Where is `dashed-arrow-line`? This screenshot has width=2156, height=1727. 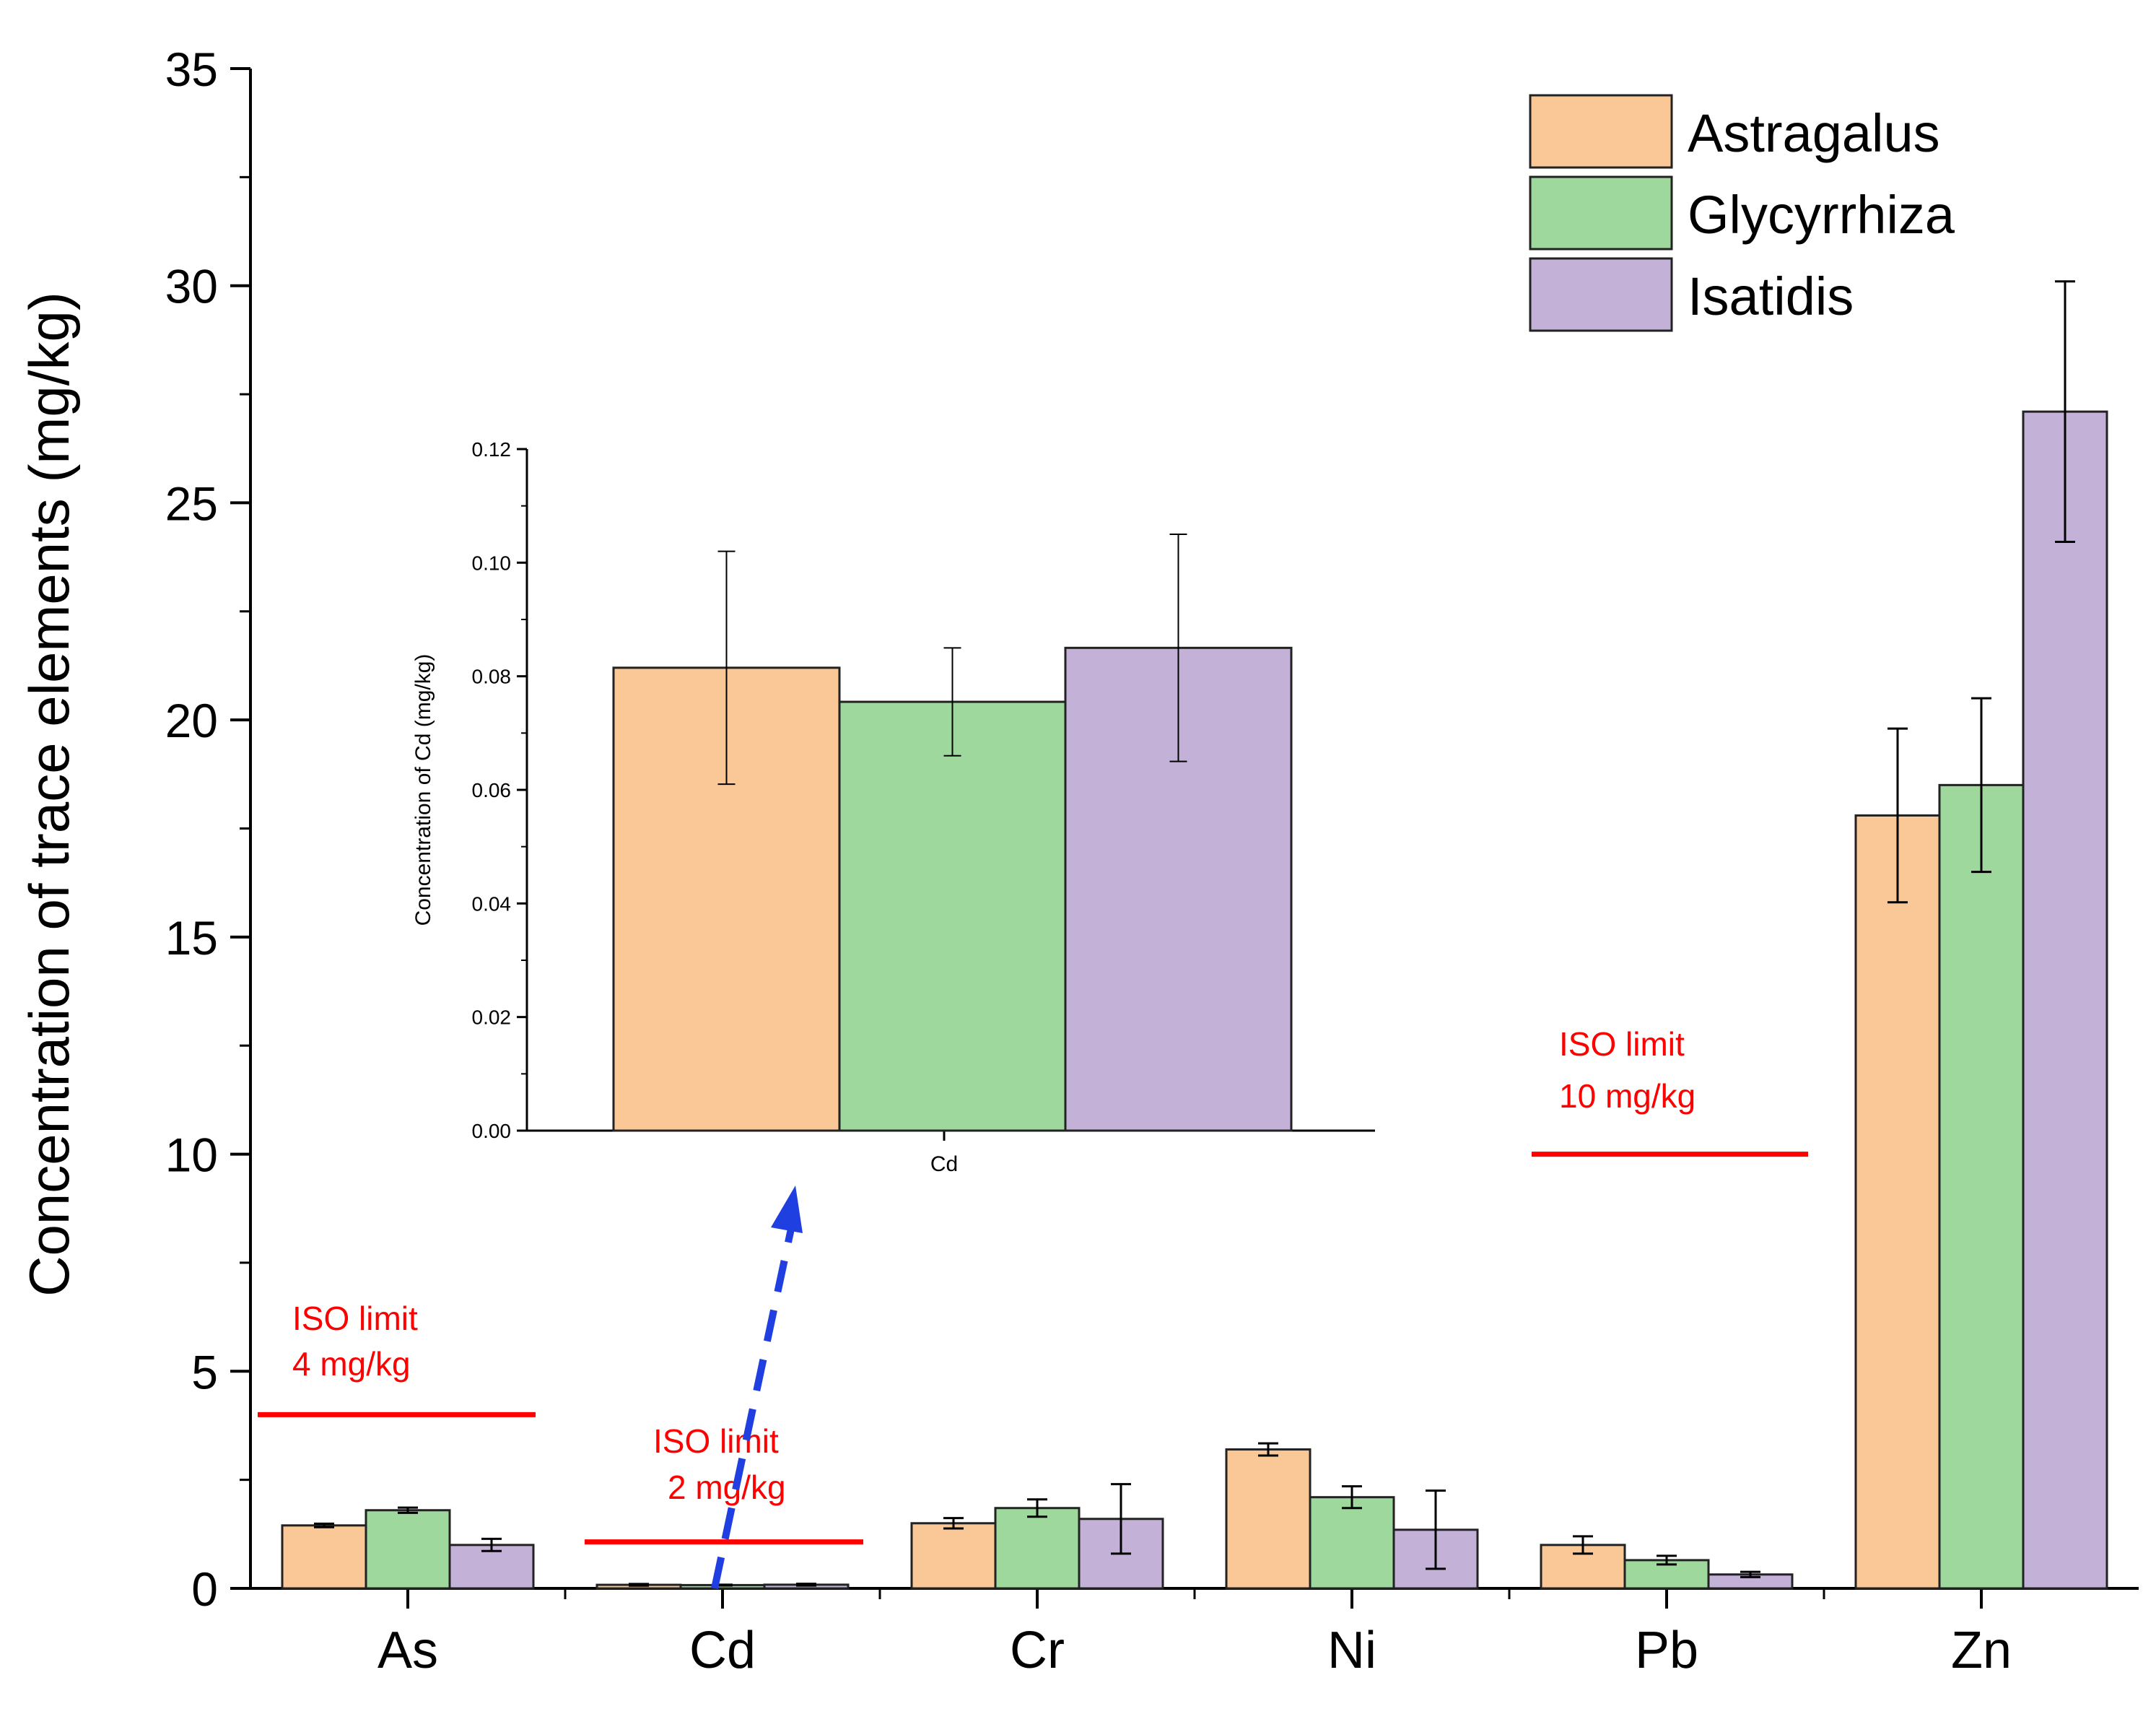
dashed-arrow-line is located at coordinates (753, 1408).